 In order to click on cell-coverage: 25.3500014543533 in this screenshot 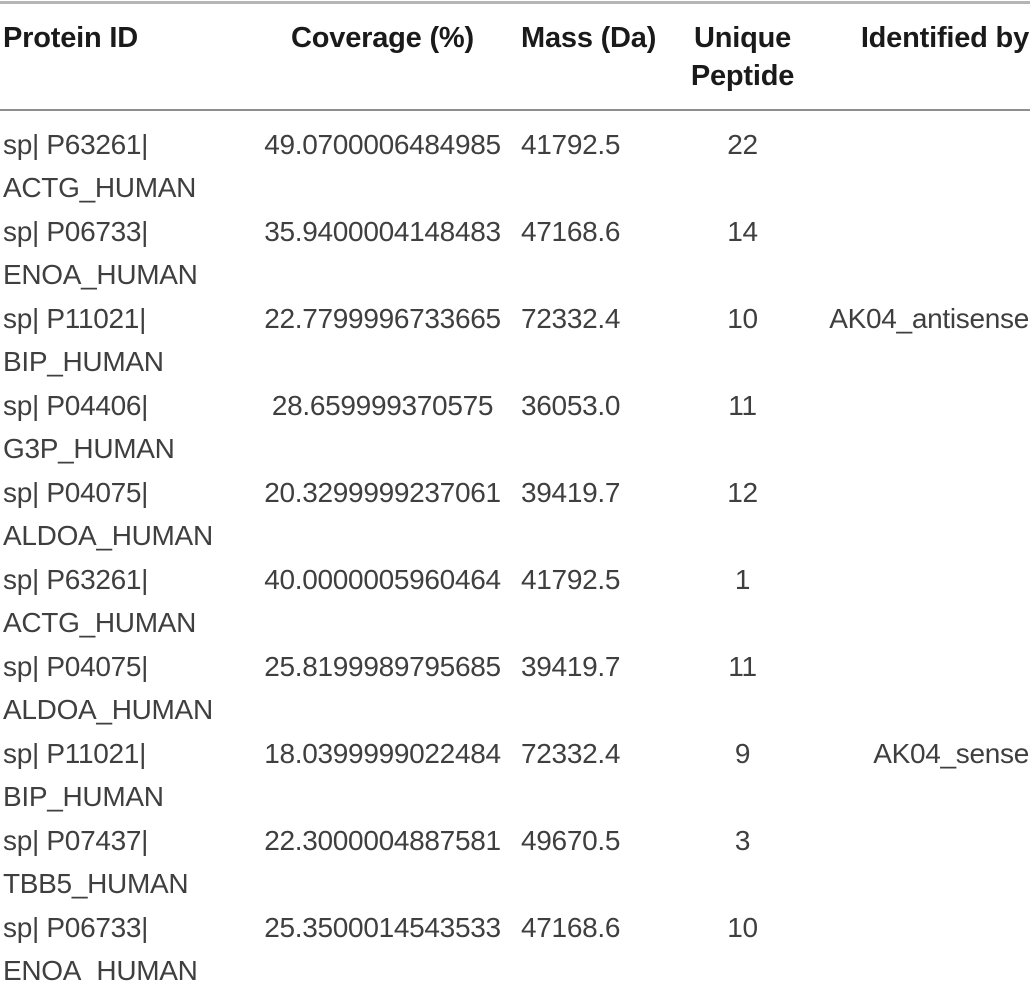, I will do `click(382, 927)`.